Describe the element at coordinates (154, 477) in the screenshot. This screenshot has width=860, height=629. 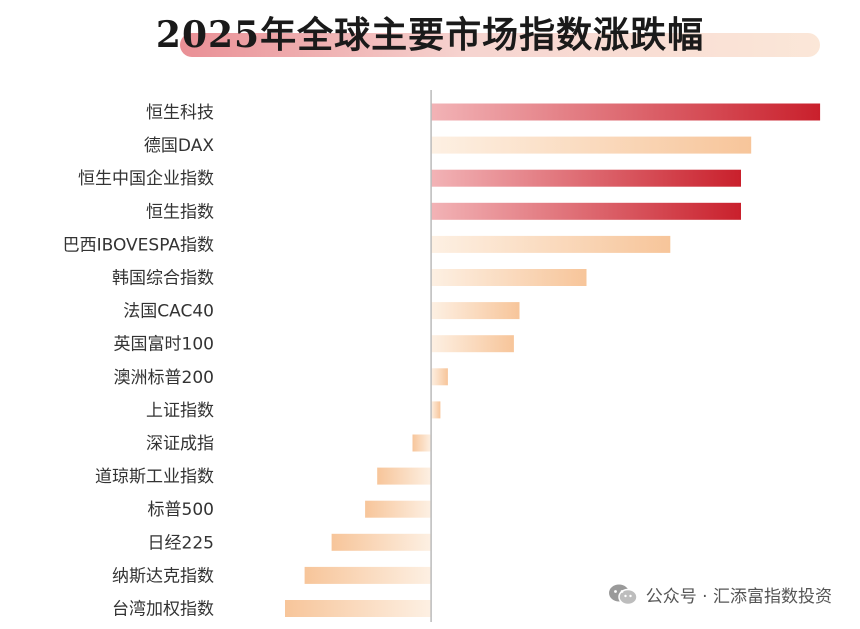
I see `category-label-11: 道琼斯工业指数` at that location.